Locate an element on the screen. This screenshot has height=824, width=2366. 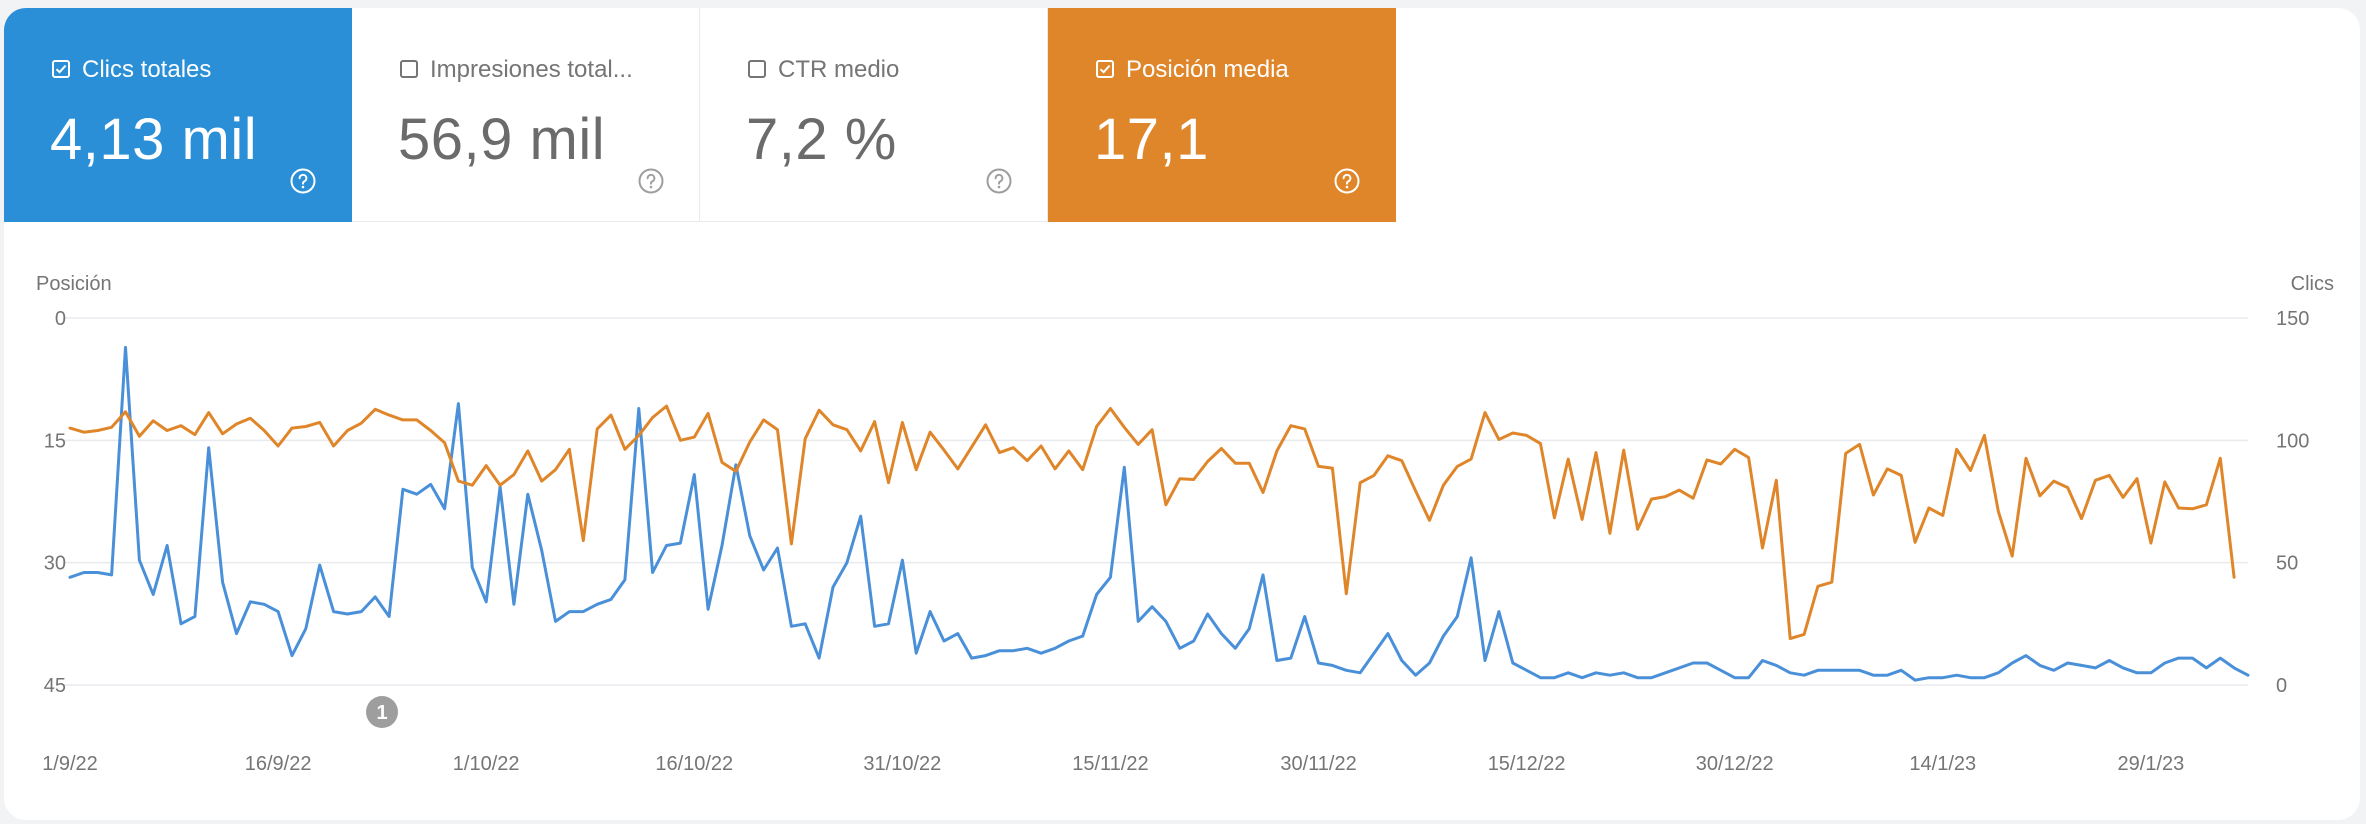
x-axis-tick-label: 30/12/22 is located at coordinates (1735, 764).